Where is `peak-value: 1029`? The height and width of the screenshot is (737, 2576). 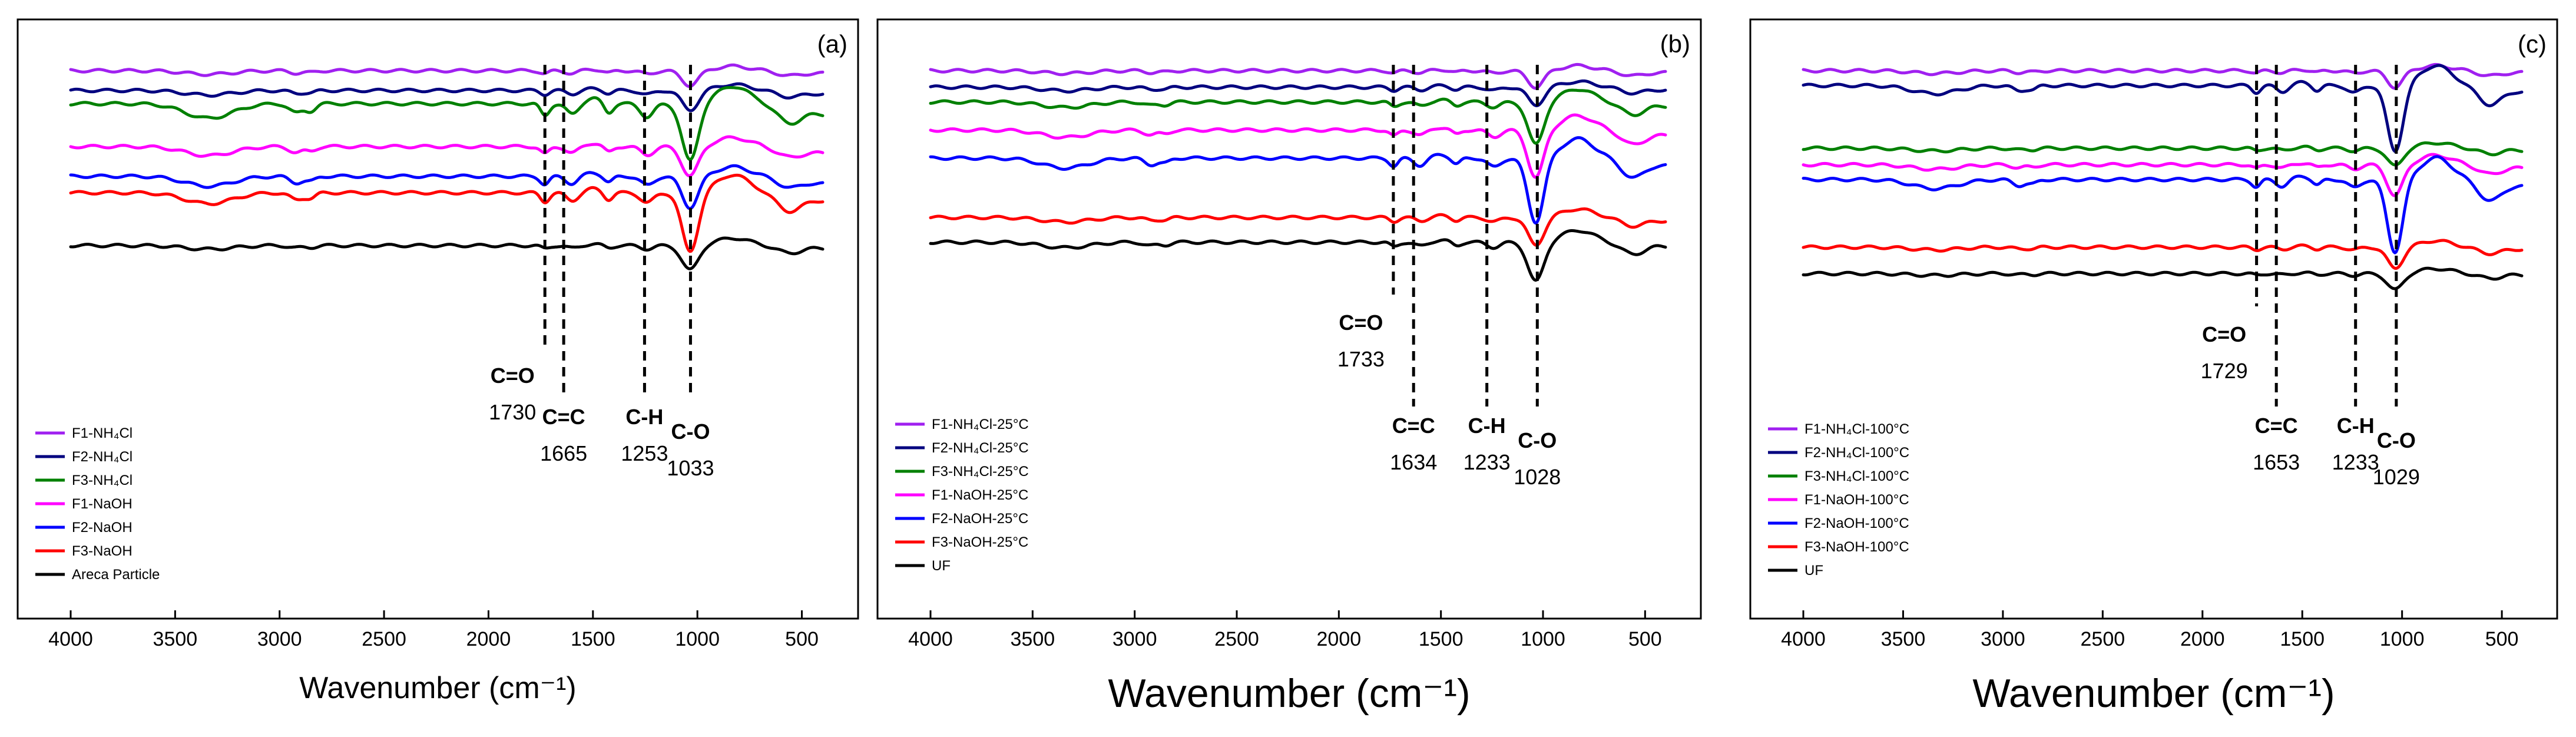
peak-value: 1029 is located at coordinates (2396, 477).